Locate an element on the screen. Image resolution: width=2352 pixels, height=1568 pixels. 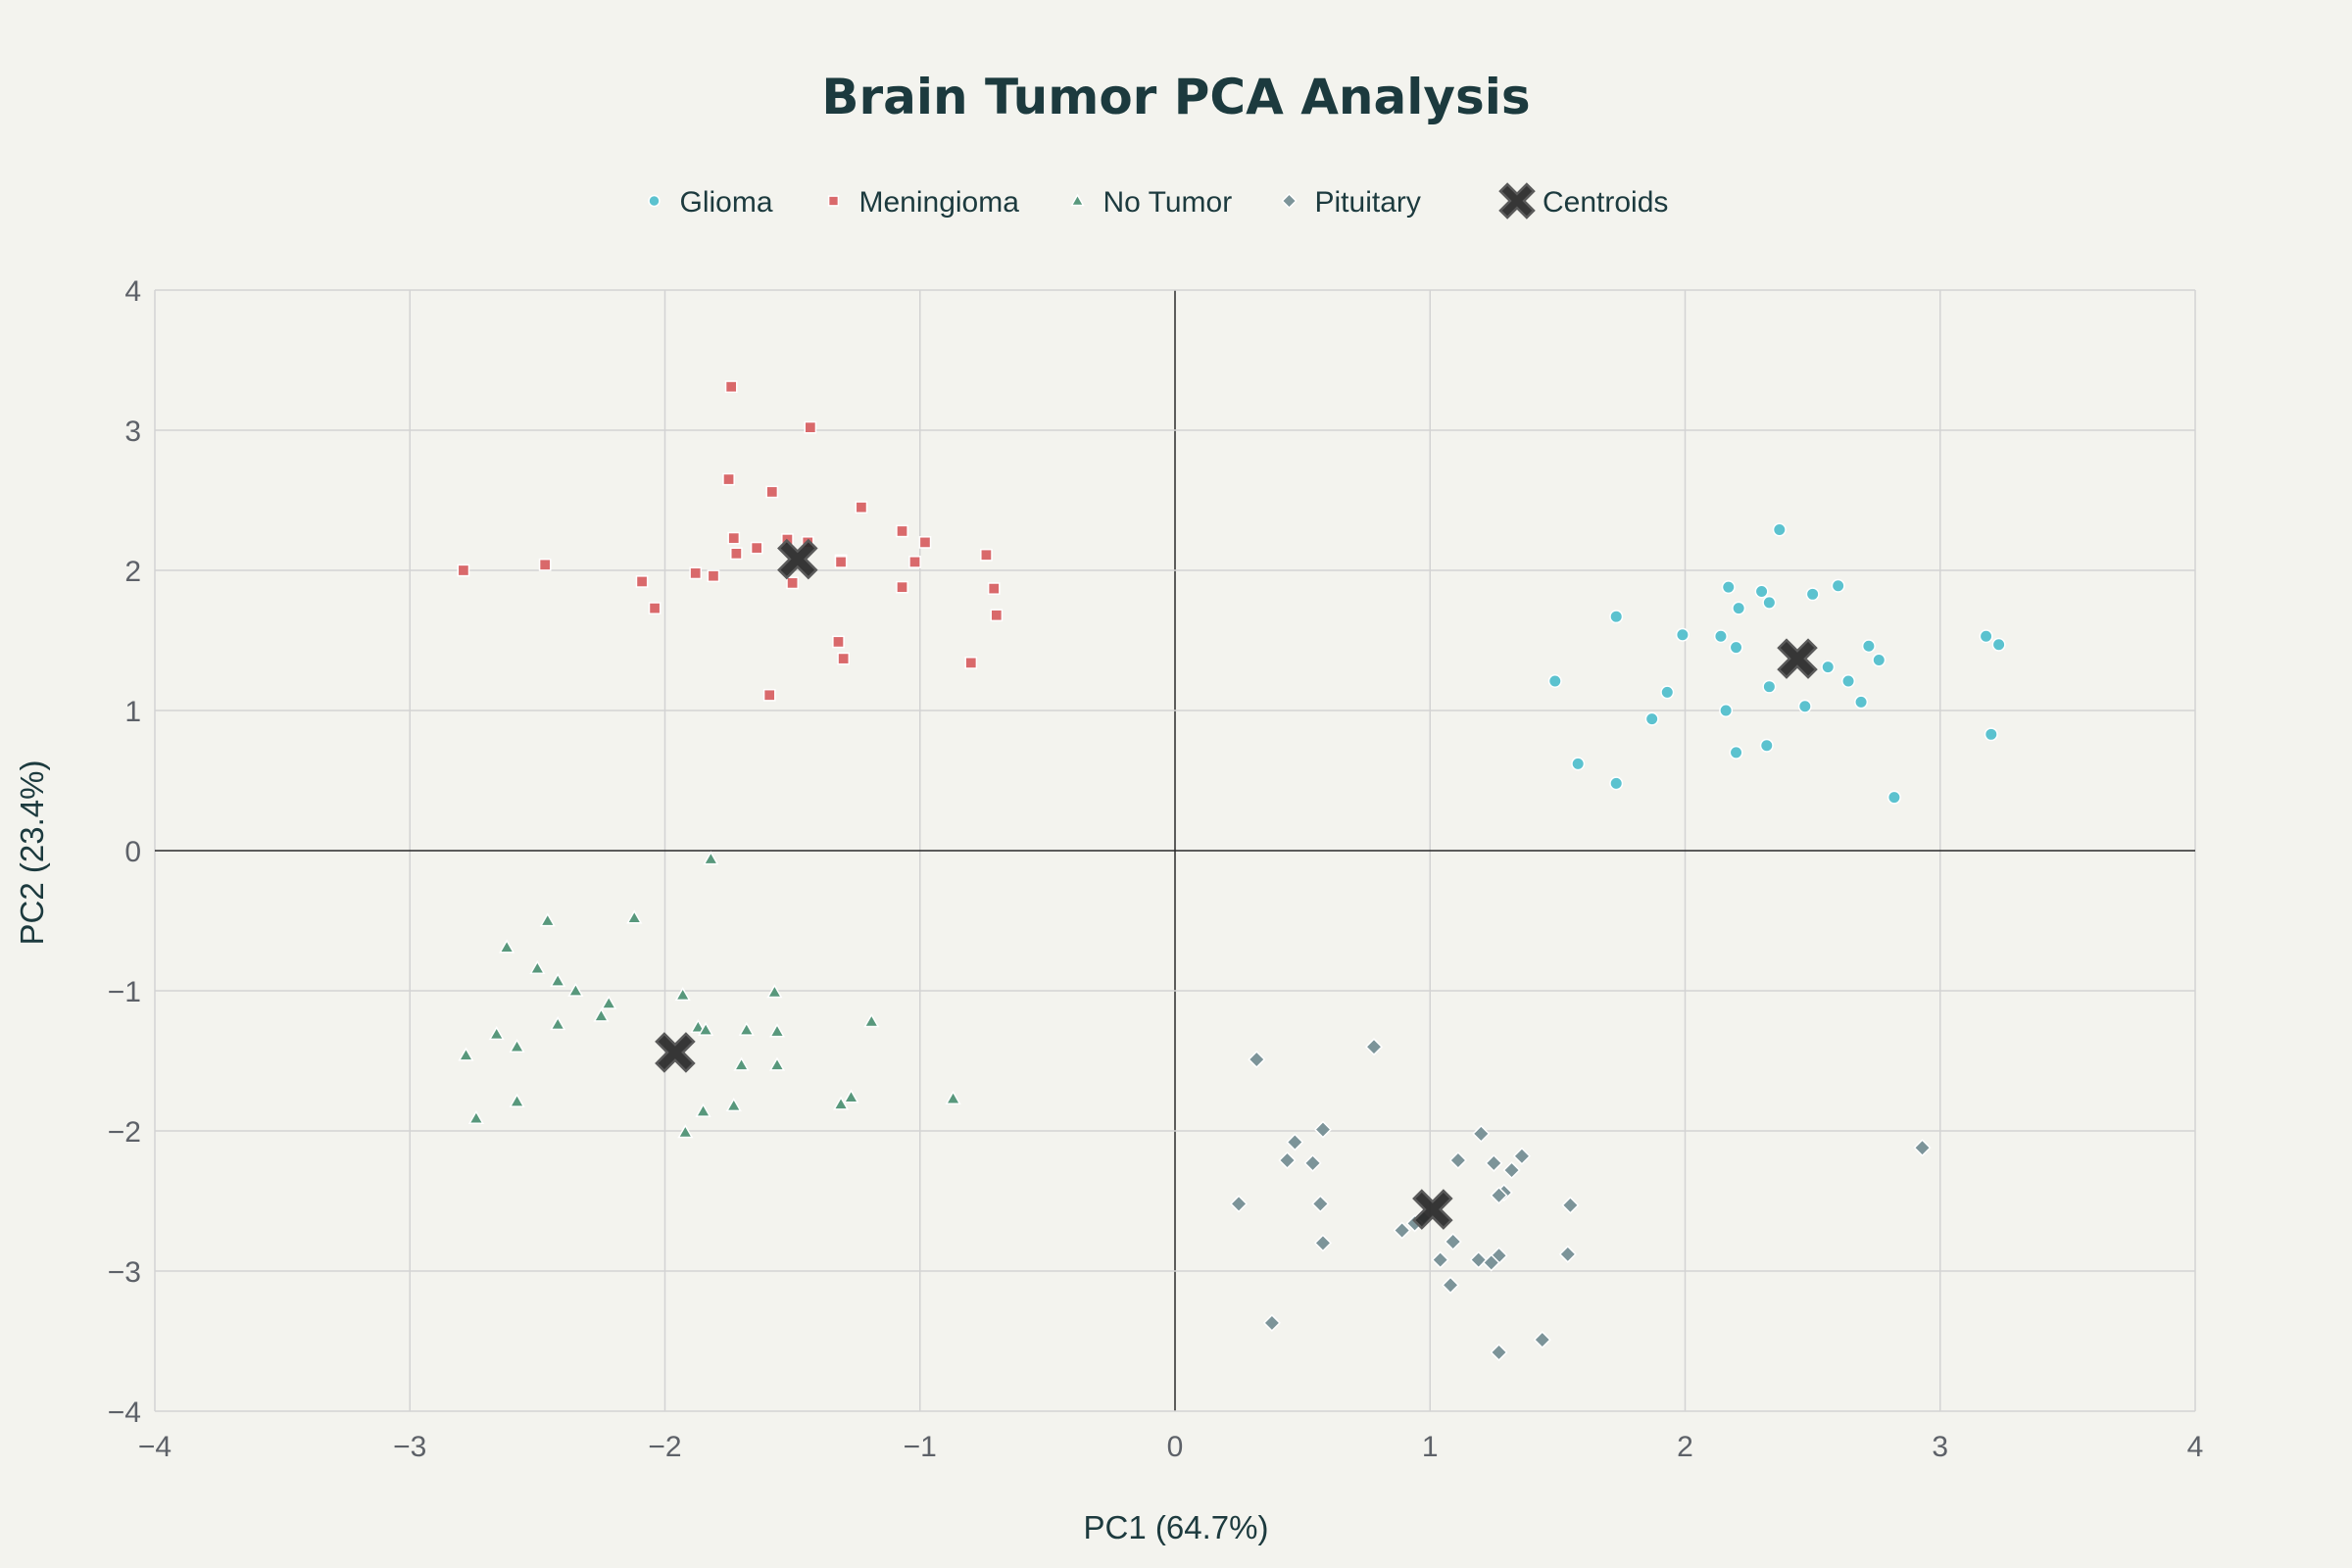
legend-item-pituitary: Pituitary is located at coordinates (1351, 202).